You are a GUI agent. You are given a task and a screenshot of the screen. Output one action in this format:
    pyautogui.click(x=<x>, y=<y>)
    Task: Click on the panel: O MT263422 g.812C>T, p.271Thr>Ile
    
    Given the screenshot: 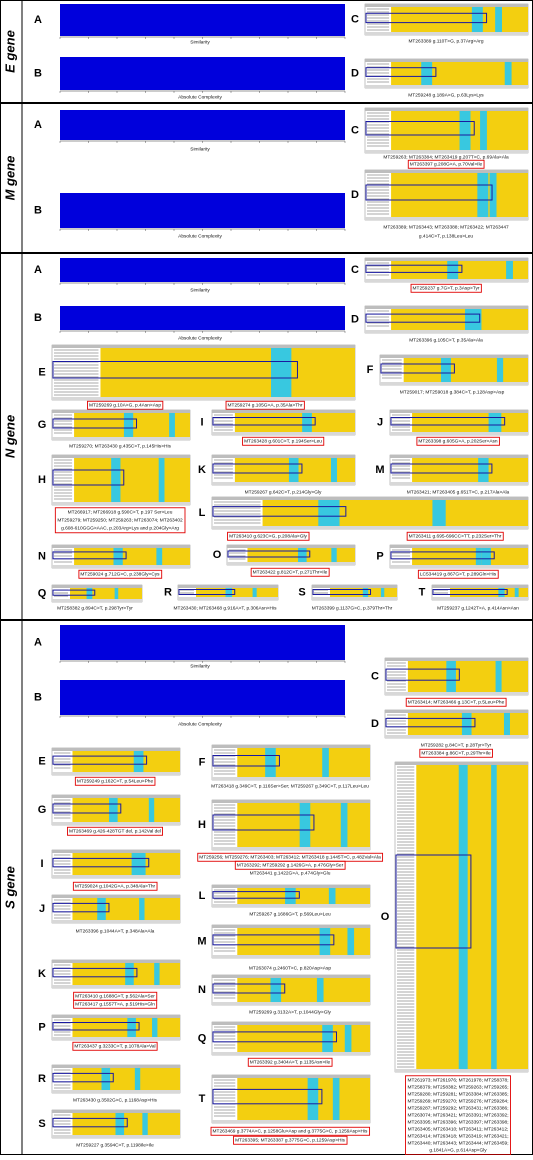 What is the action you would take?
    pyautogui.click(x=284, y=560)
    